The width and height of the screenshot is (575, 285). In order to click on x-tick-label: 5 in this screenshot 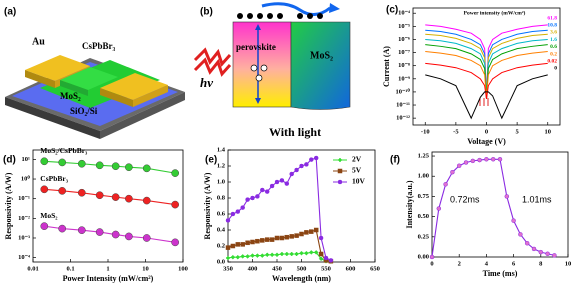, I will do `click(518, 131)`.